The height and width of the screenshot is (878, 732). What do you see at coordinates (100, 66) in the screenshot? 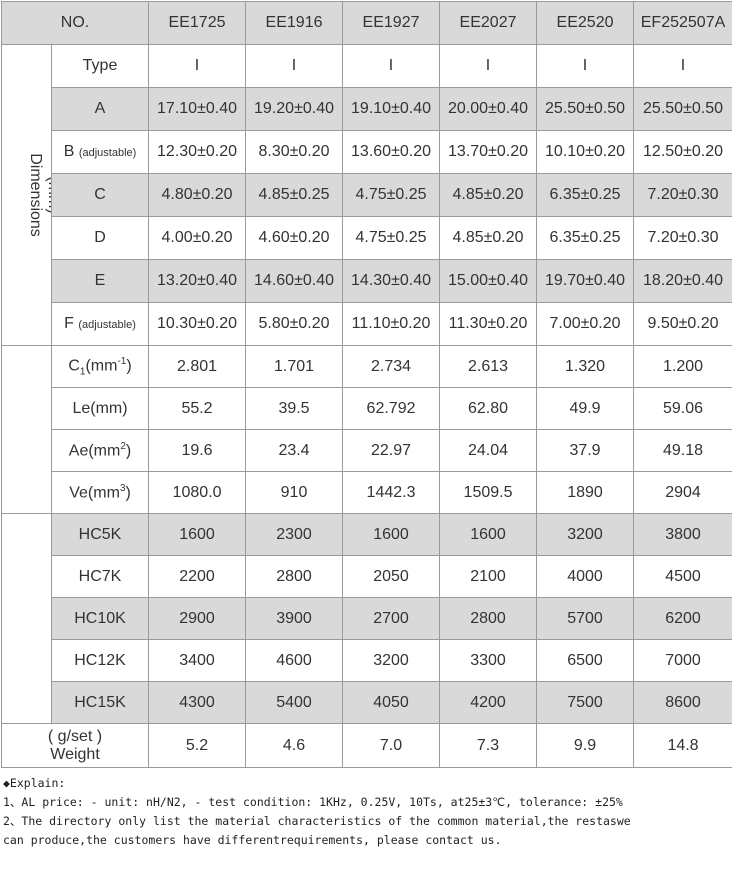
I see `row-label: Type` at bounding box center [100, 66].